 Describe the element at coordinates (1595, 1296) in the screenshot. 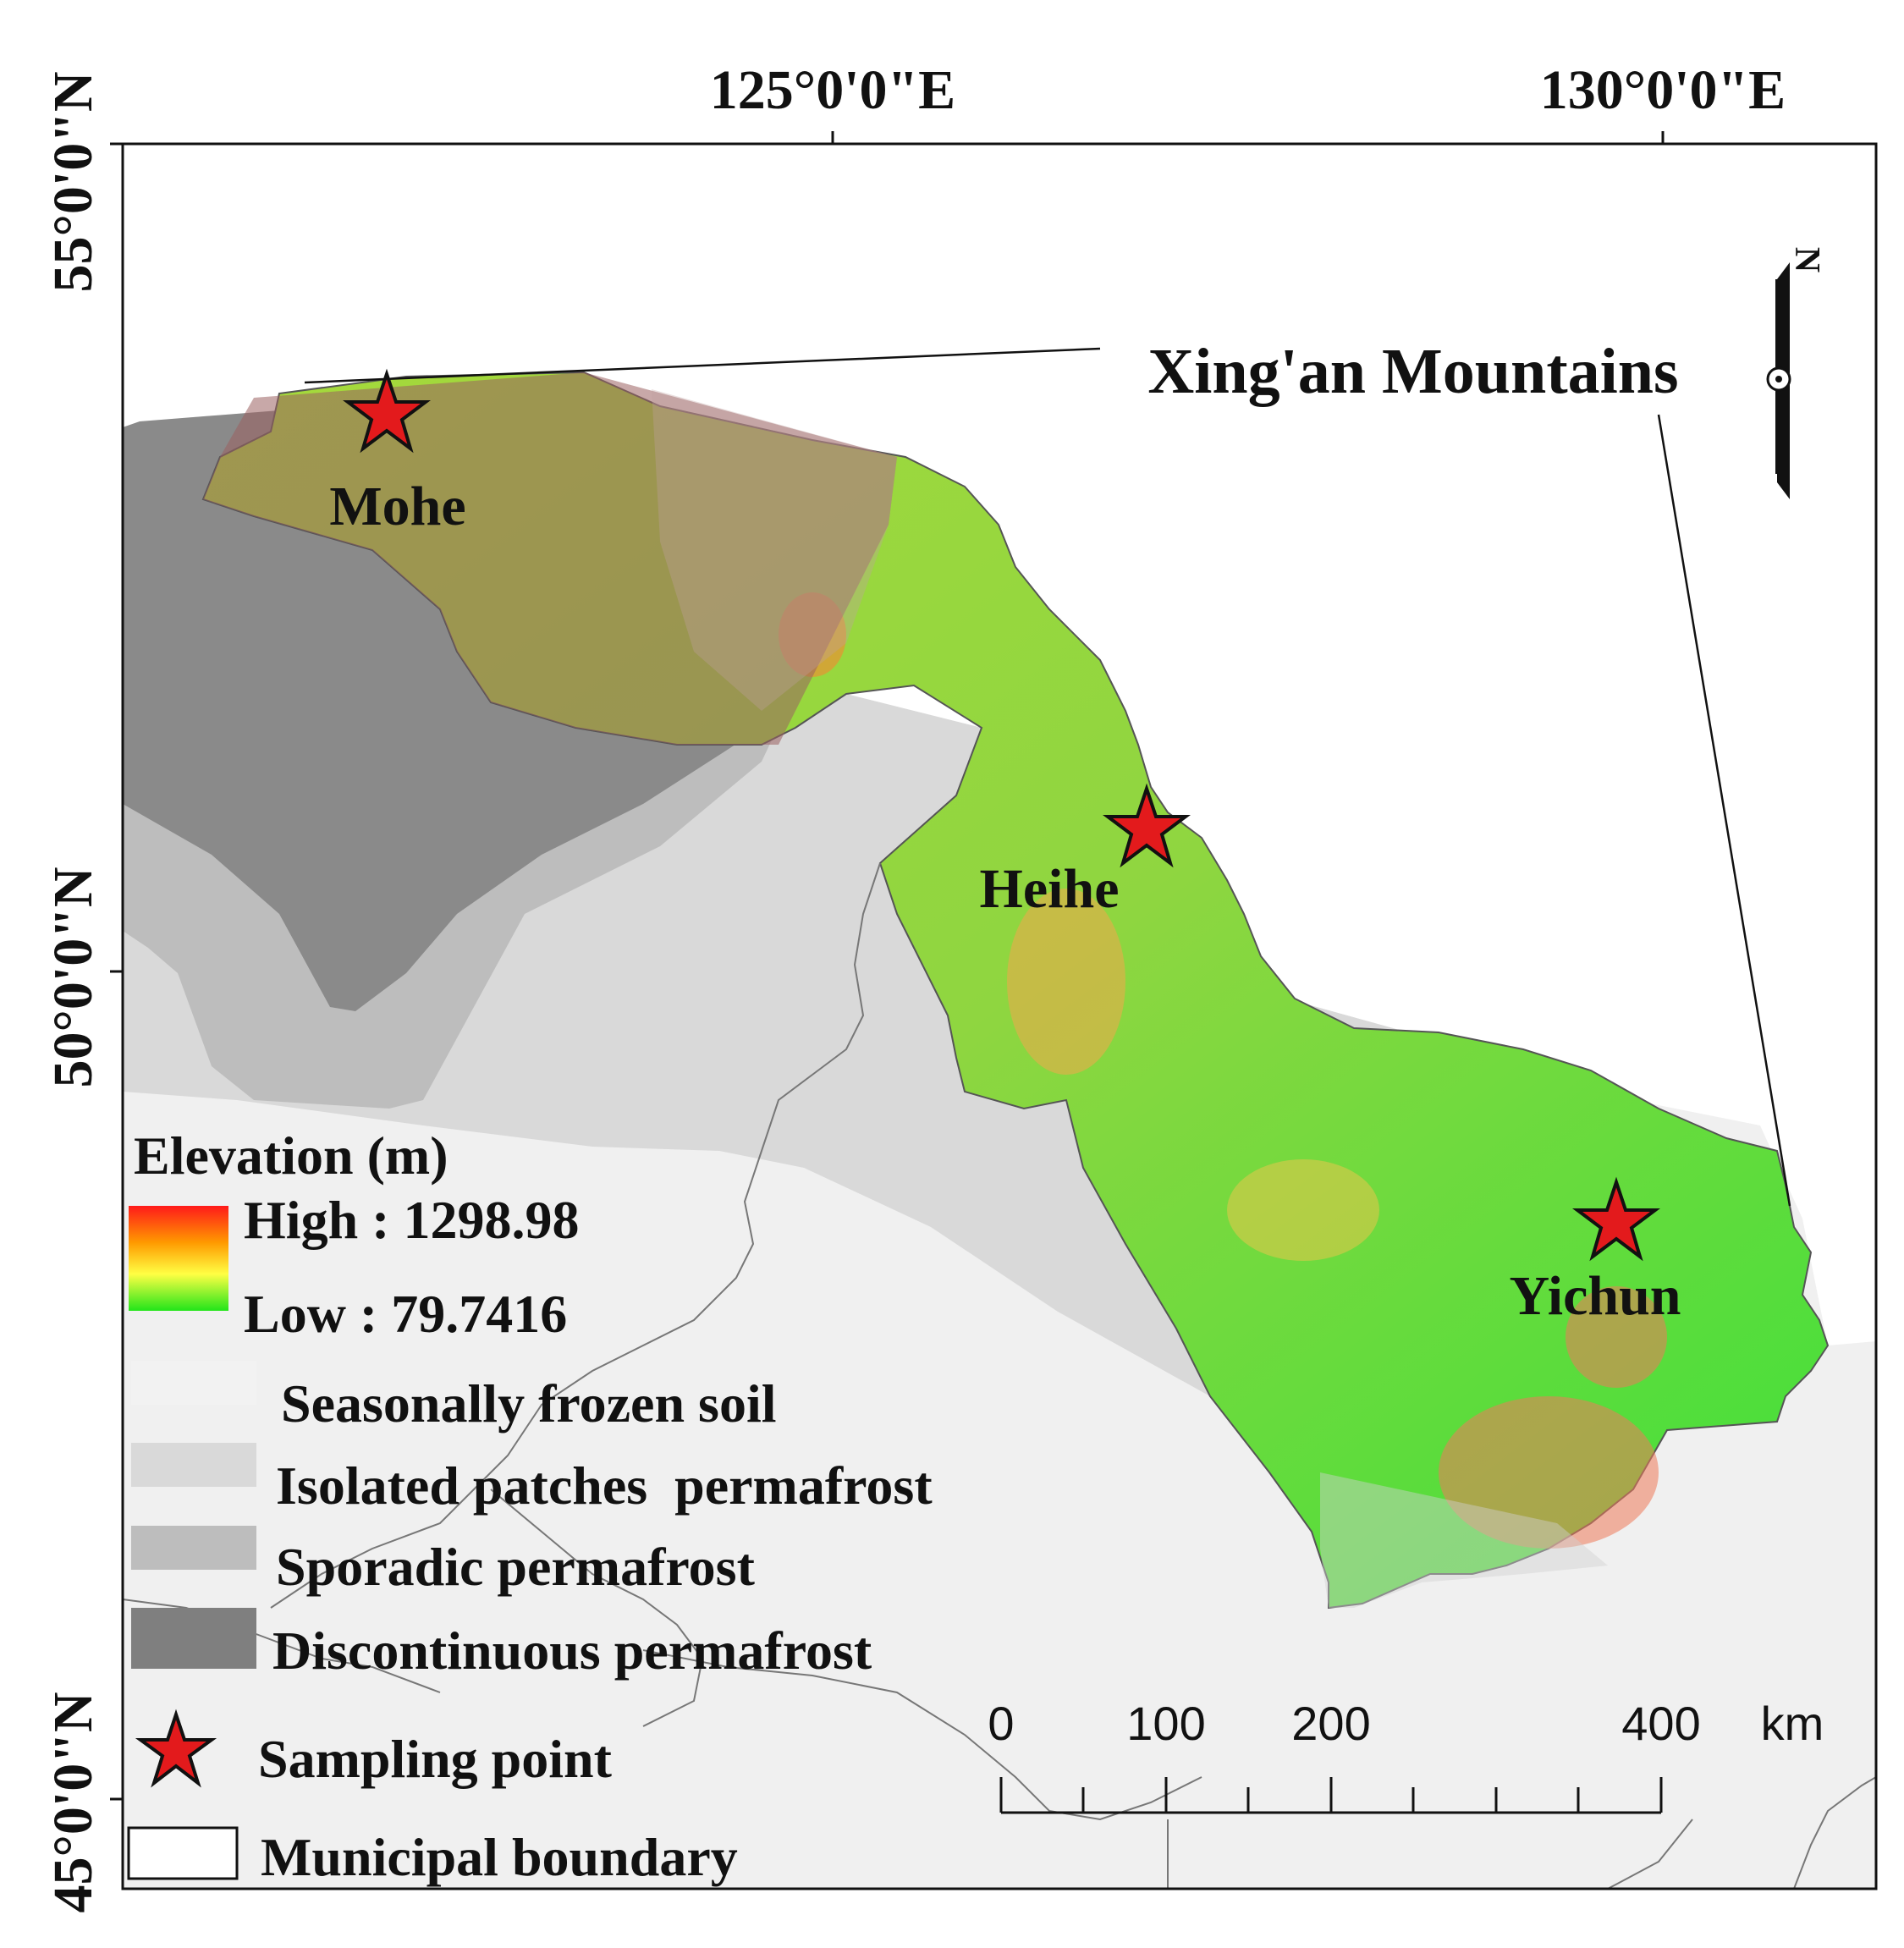

I see `sampling-label-yichun: Yichun` at that location.